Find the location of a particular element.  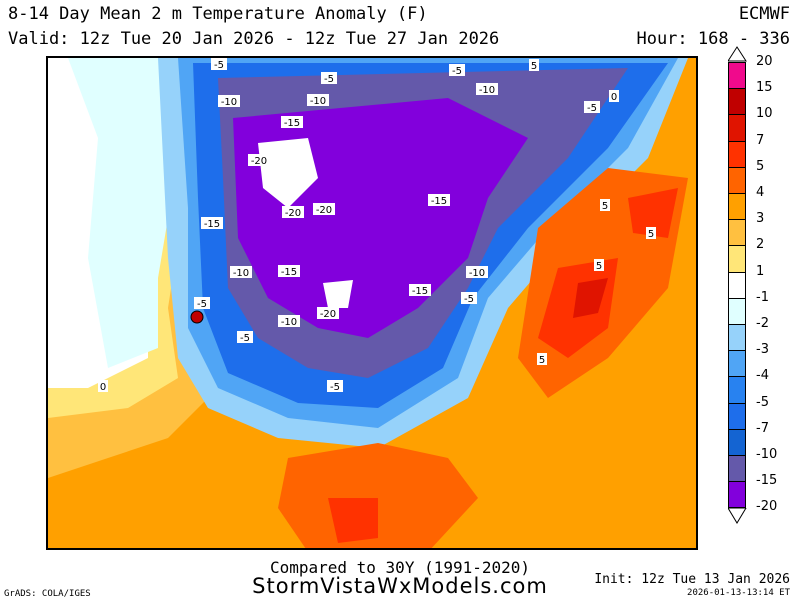

colorbar-bottom-arrow-icon is located at coordinates (737, 516).